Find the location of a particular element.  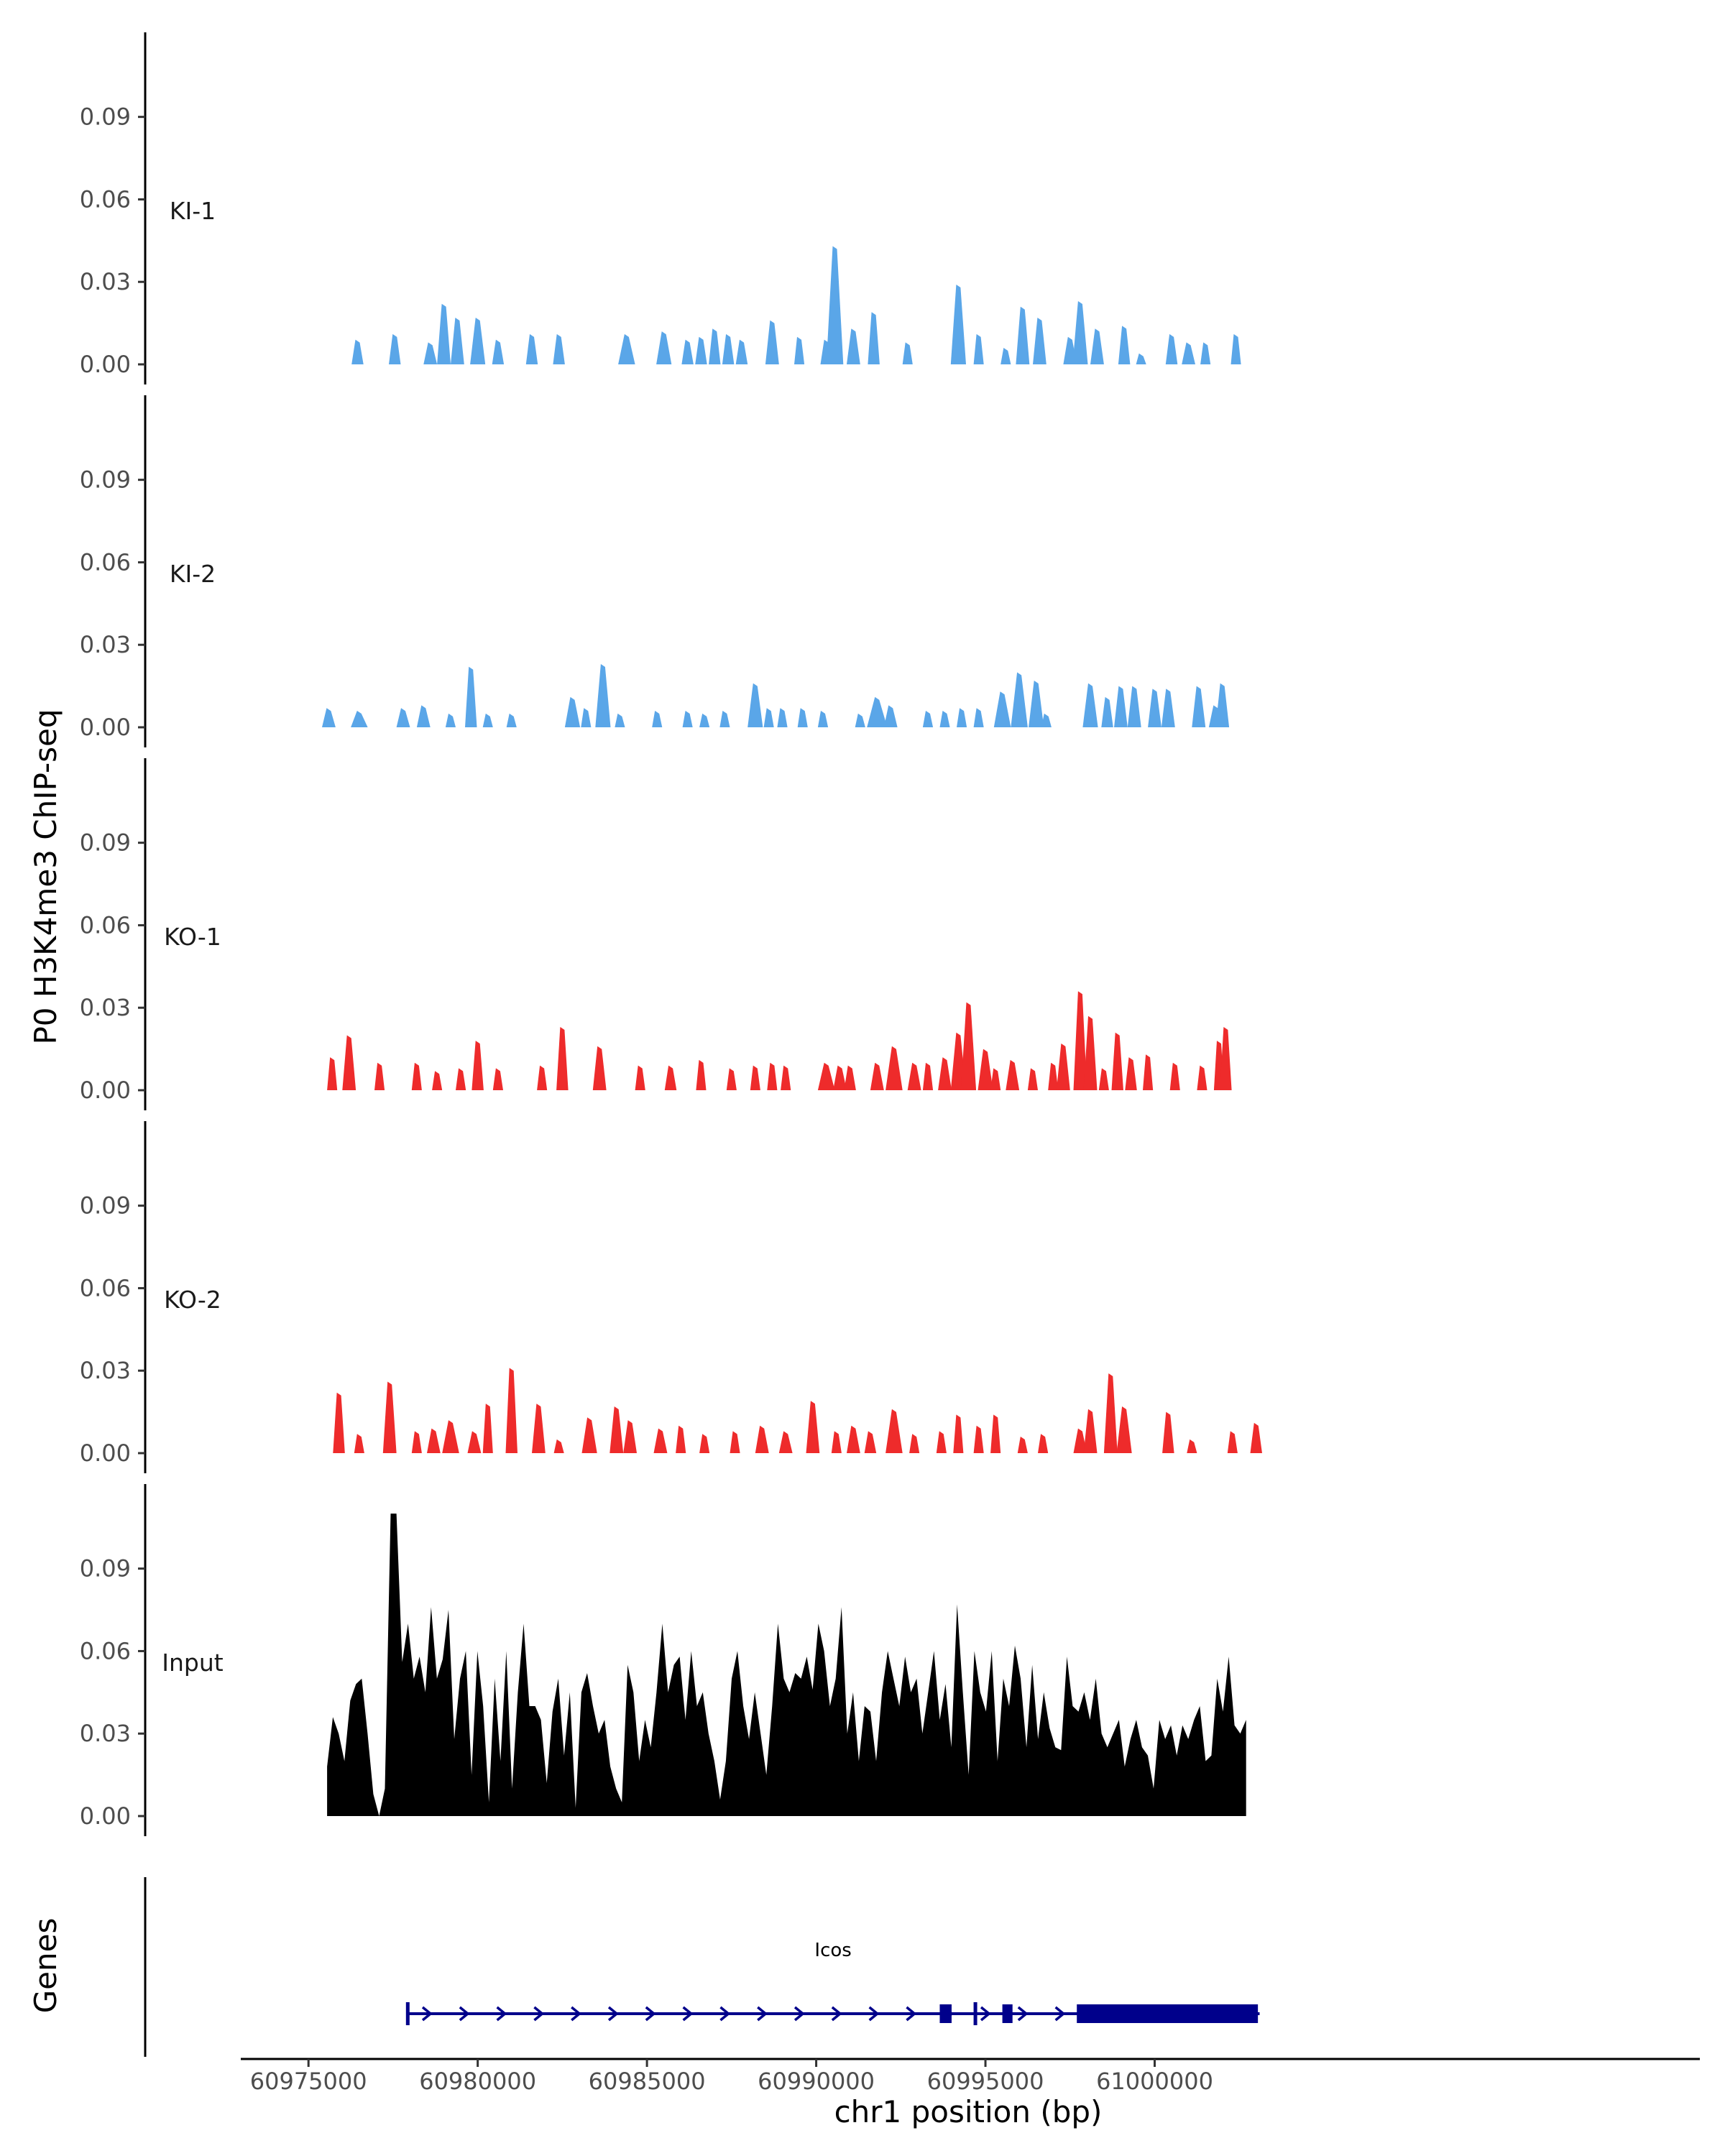

track-ki-2: 0.00 0.03 0.06 0.09 KI-2 is located at coordinates (655, 571).